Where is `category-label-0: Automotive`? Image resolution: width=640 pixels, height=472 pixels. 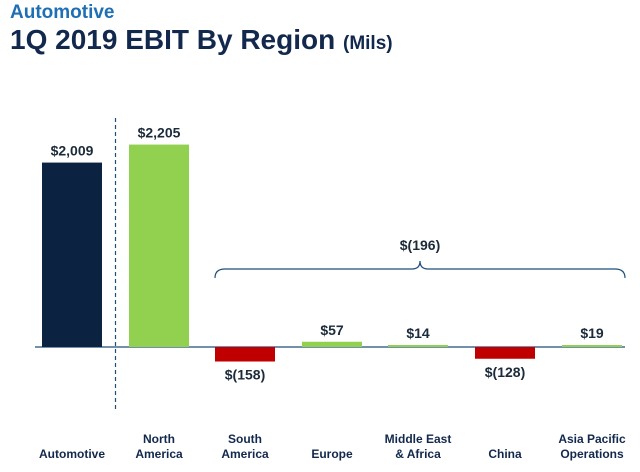
category-label-0: Automotive is located at coordinates (72, 454).